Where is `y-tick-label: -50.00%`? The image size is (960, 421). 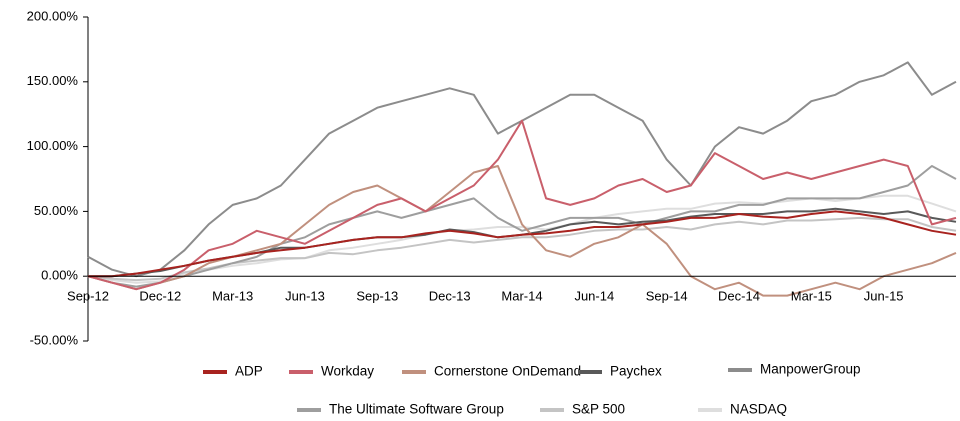 y-tick-label: -50.00% is located at coordinates (54, 339).